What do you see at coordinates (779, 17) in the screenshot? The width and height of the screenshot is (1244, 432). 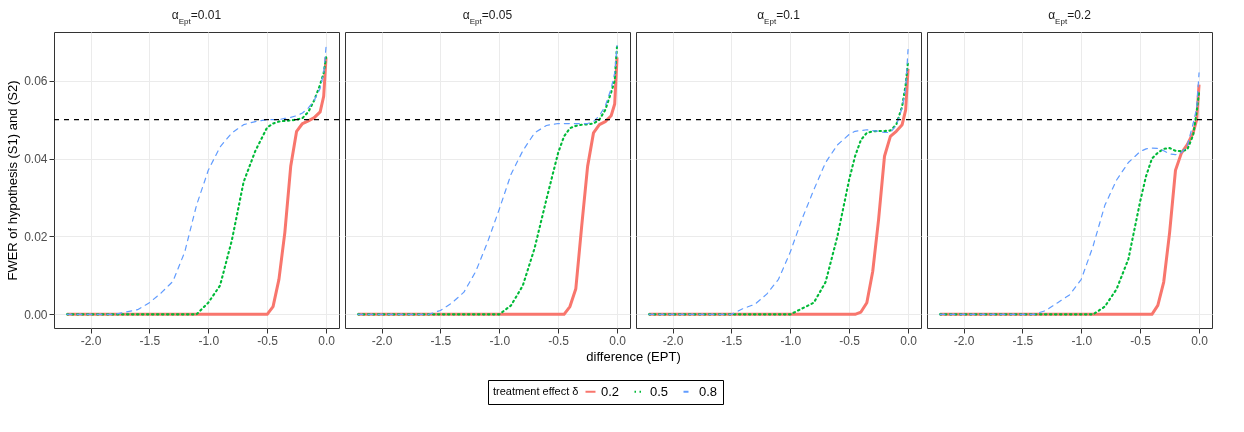 I see `chart-title: α$_{Ept}$=0.1` at bounding box center [779, 17].